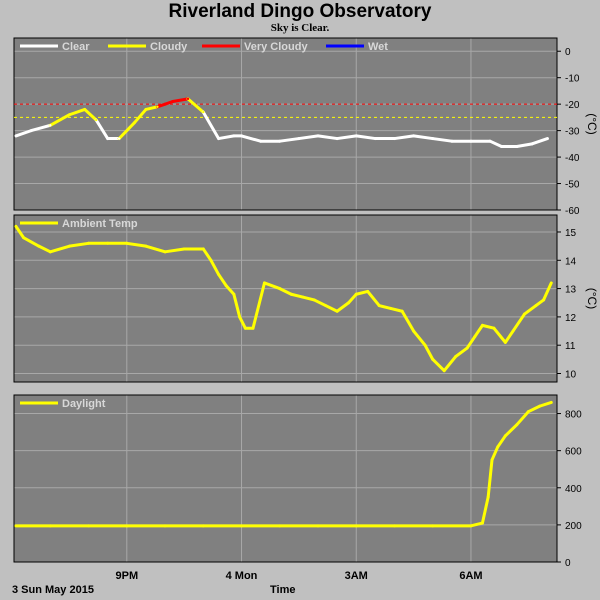  Describe the element at coordinates (572, 79) in the screenshot. I see `y-tick-label: -10` at that location.